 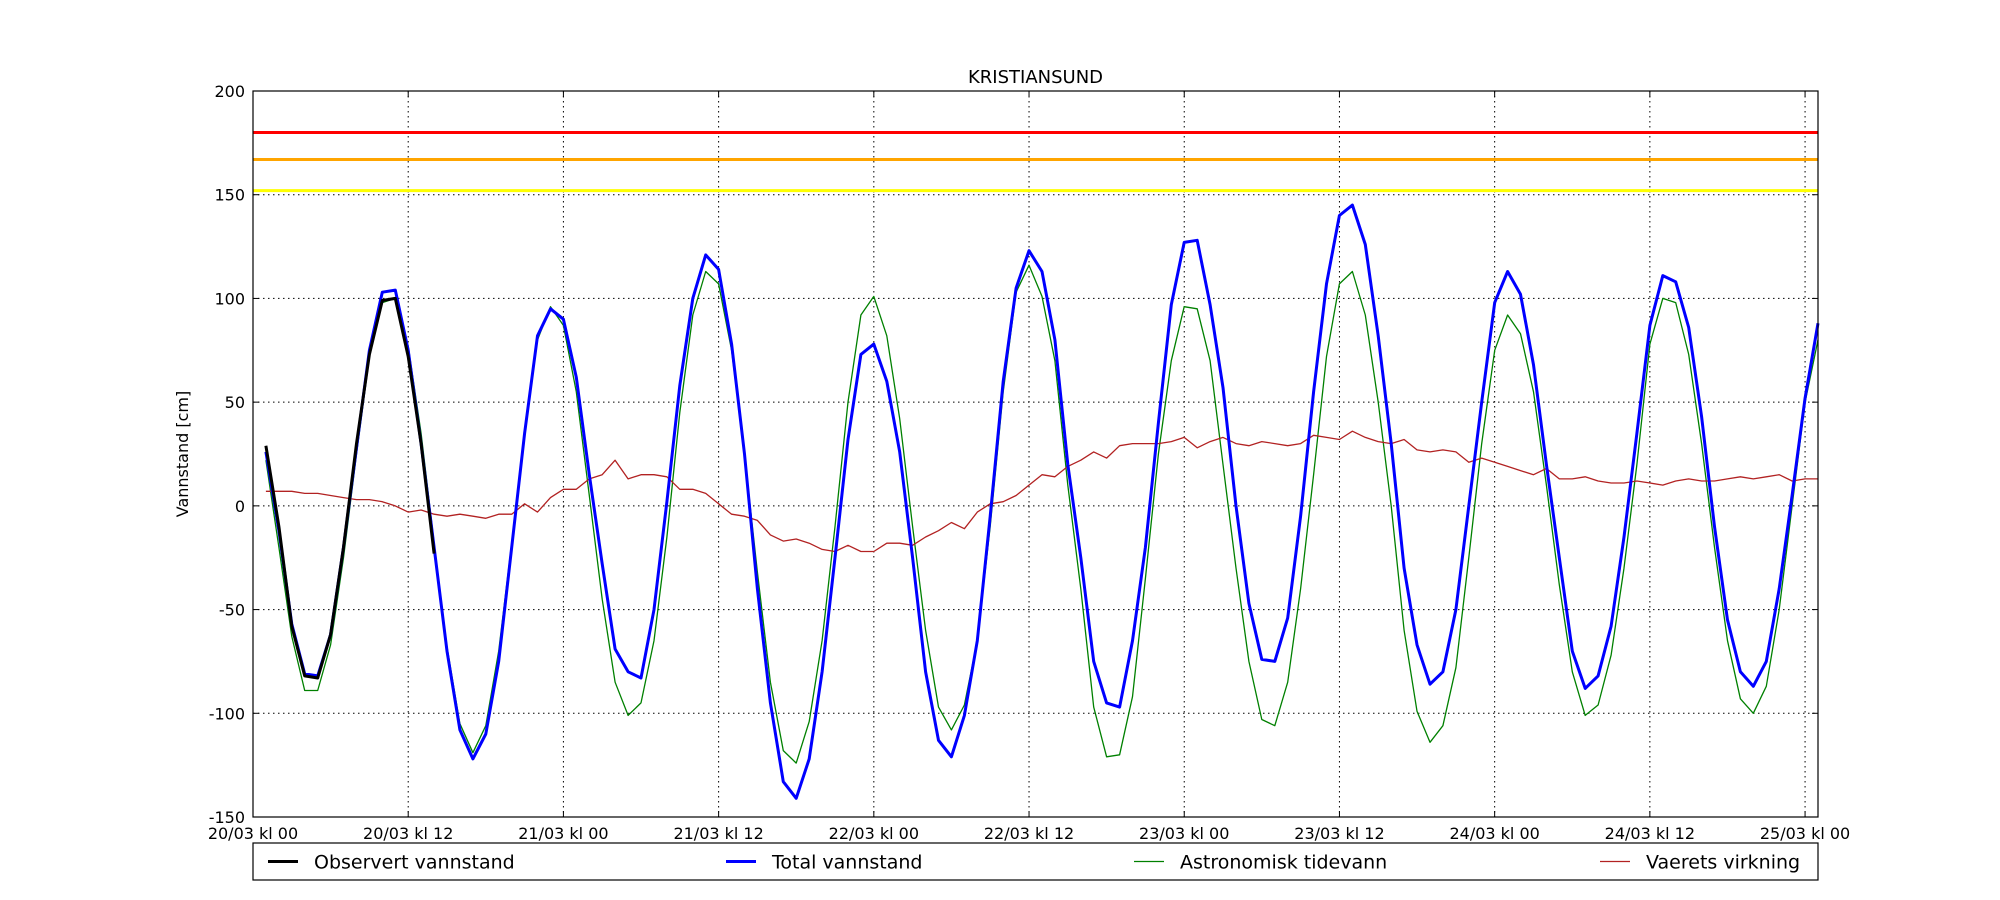 What do you see at coordinates (846, 863) in the screenshot?
I see `legend-label: Total vannstand` at bounding box center [846, 863].